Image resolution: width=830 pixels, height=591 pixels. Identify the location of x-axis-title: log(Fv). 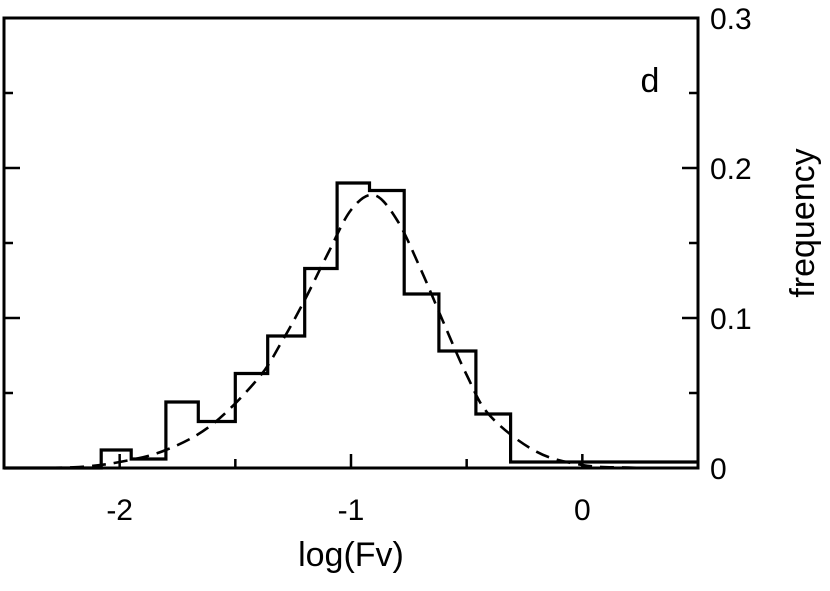
(351, 555).